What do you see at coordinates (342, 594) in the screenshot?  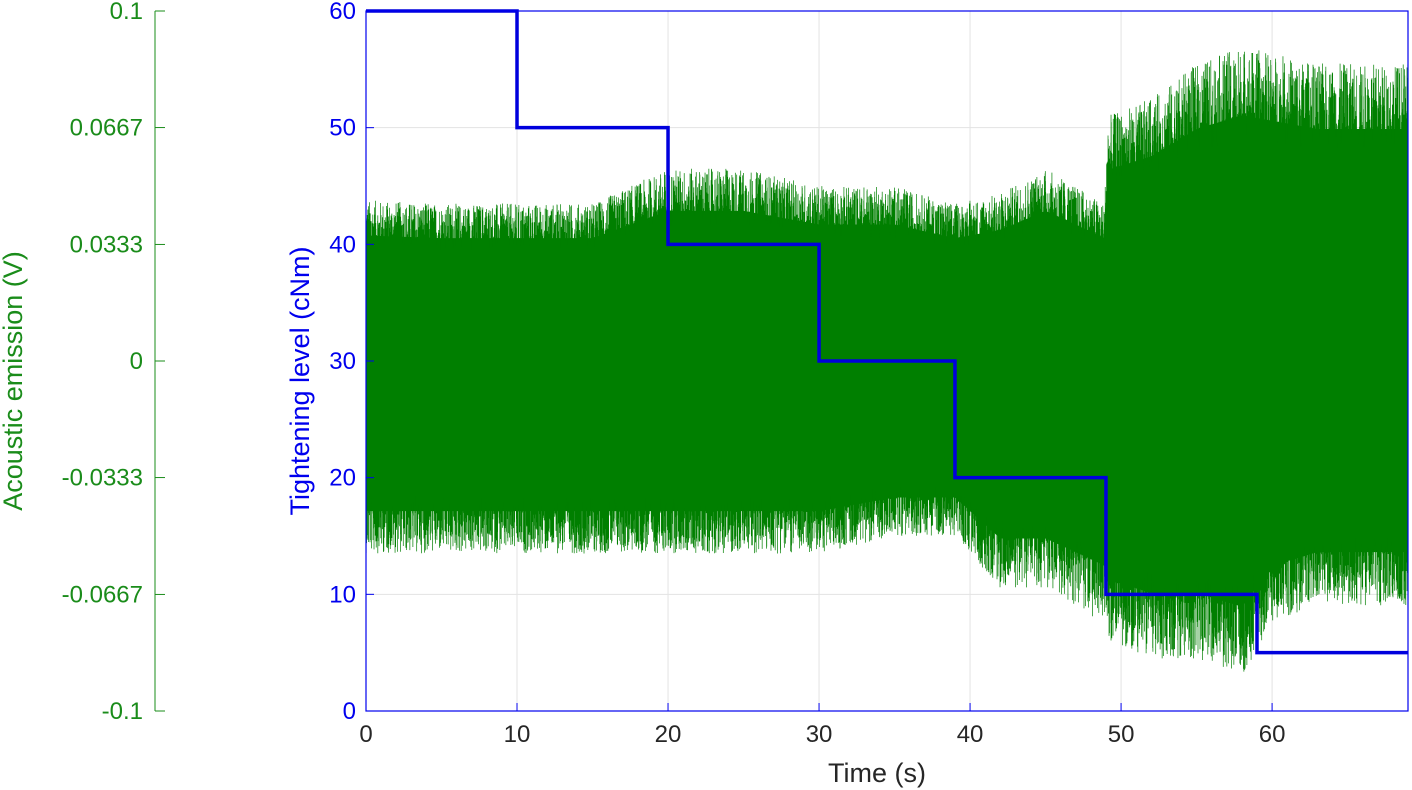 I see `right-axis-tick-label: 10` at bounding box center [342, 594].